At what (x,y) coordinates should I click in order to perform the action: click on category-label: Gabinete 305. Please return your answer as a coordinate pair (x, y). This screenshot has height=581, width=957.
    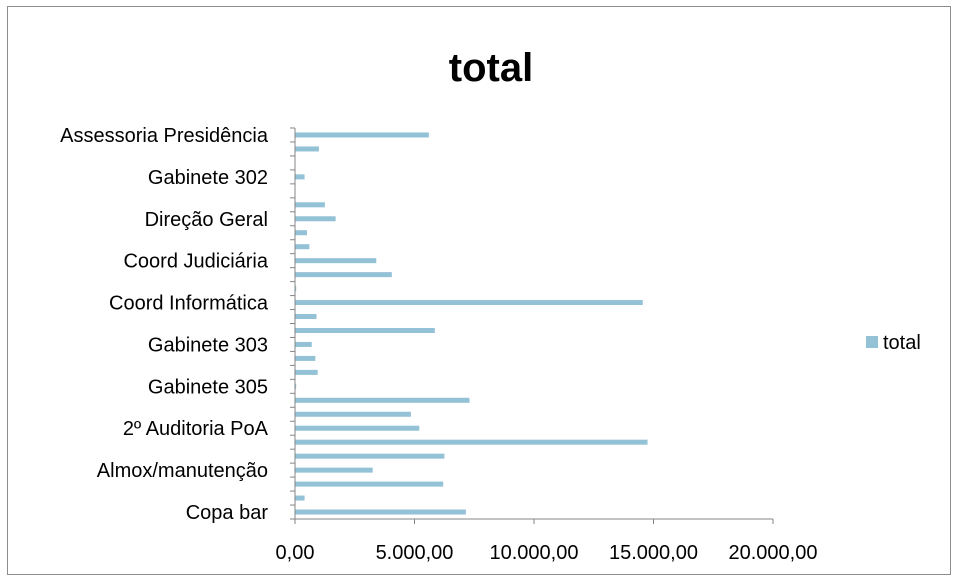
    Looking at the image, I should click on (208, 387).